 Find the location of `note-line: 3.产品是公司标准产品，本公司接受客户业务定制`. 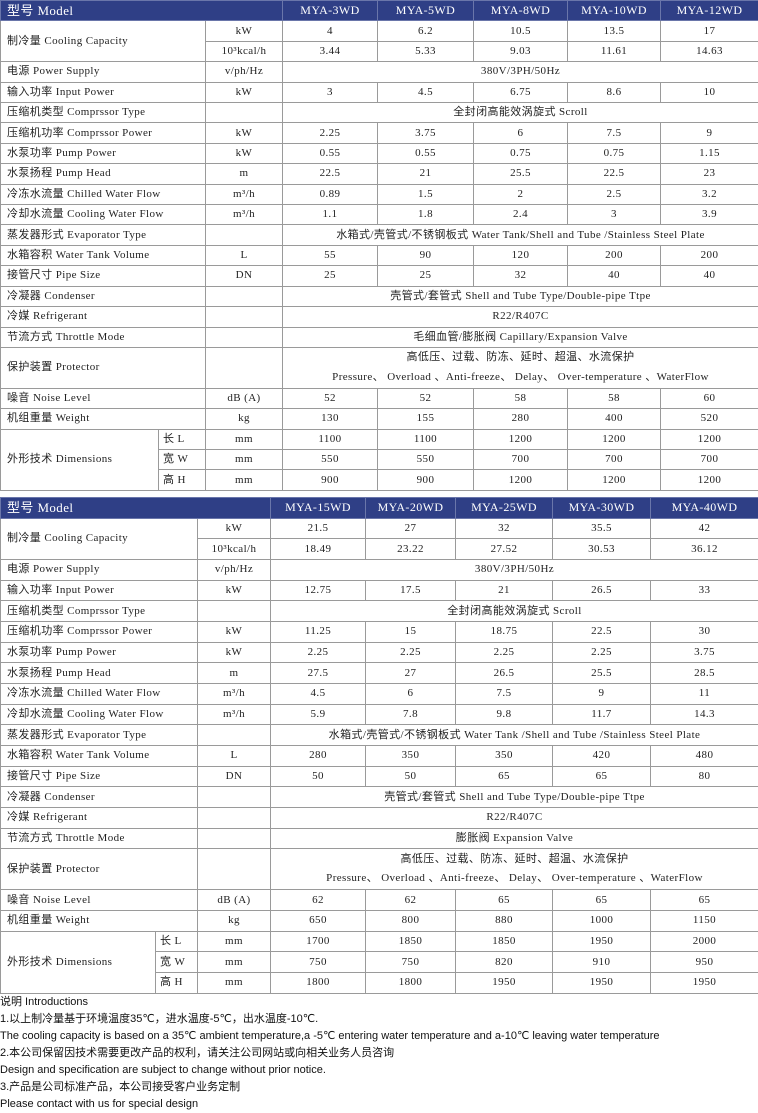

note-line: 3.产品是公司标准产品，本公司接受客户业务定制 is located at coordinates (120, 1087).